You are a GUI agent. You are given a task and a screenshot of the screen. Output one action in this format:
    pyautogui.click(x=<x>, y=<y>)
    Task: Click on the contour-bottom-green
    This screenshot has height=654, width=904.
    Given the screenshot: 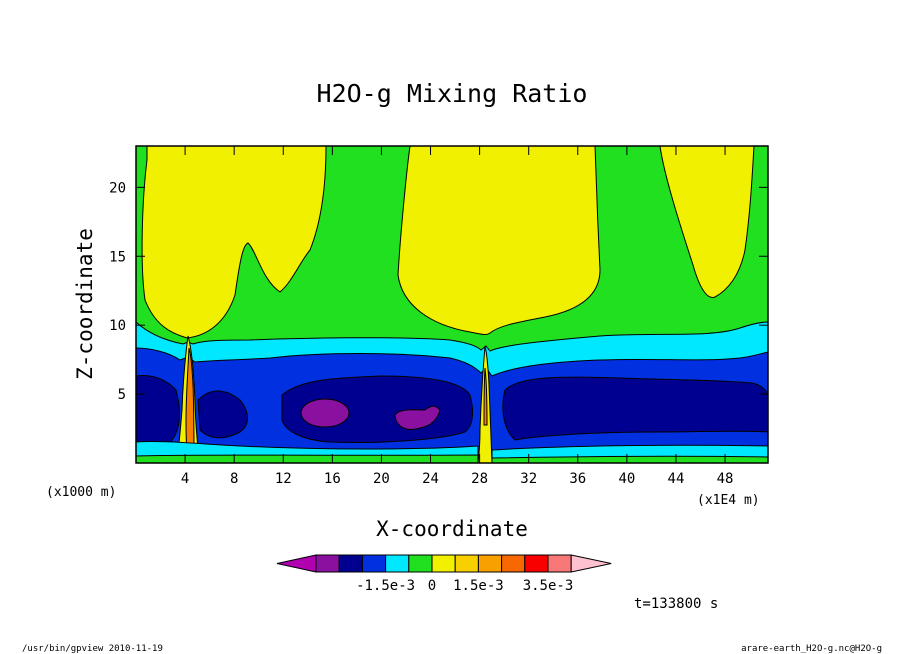 What is the action you would take?
    pyautogui.click(x=452, y=459)
    